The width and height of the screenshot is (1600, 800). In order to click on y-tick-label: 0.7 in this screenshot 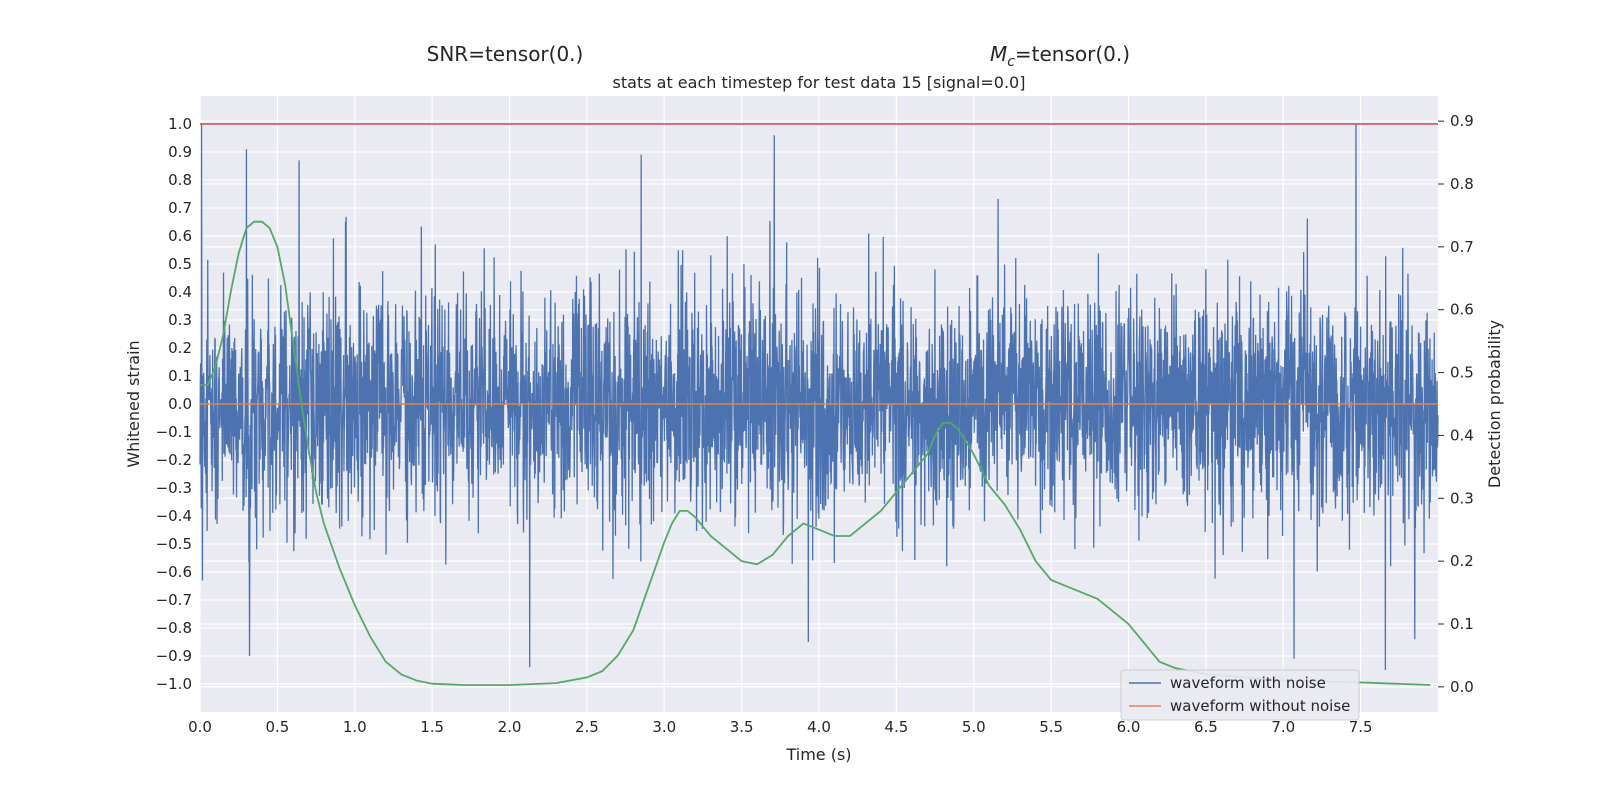, I will do `click(180, 208)`.